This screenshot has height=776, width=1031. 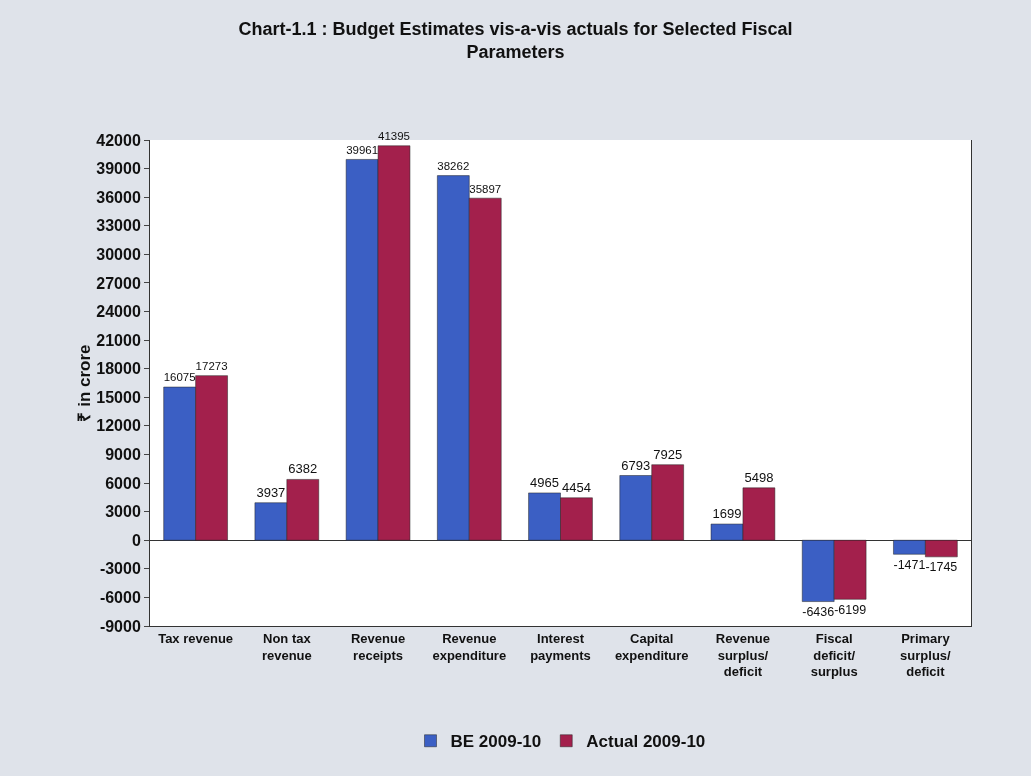 What do you see at coordinates (286, 646) in the screenshot?
I see `x-tick-label: Non tax revenue` at bounding box center [286, 646].